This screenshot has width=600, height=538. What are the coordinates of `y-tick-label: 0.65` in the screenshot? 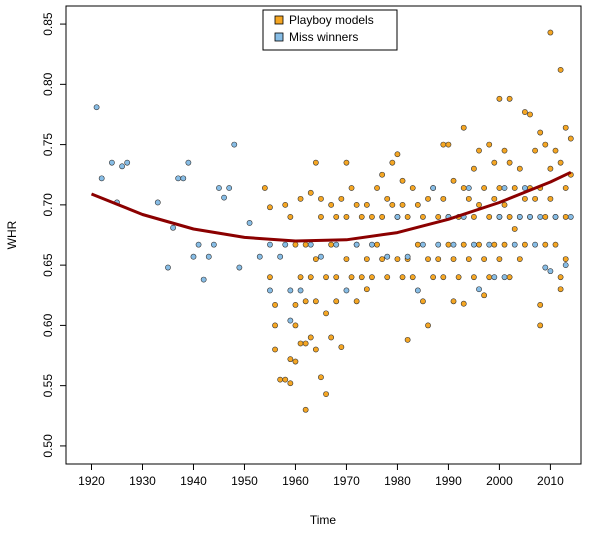 It's located at (48, 265).